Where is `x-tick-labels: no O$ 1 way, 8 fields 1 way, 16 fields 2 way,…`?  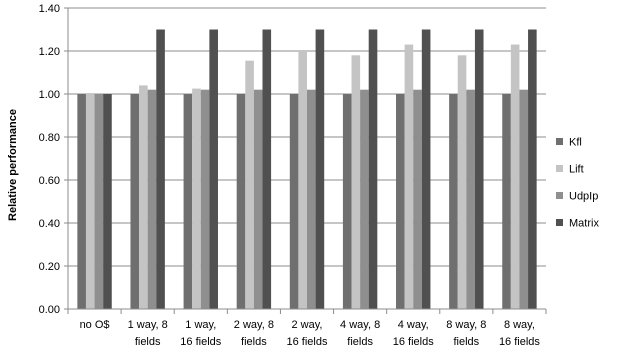
x-tick-labels: no O$ 1 way, 8 fields 1 way, 16 fields 2 way,… is located at coordinates (310, 333).